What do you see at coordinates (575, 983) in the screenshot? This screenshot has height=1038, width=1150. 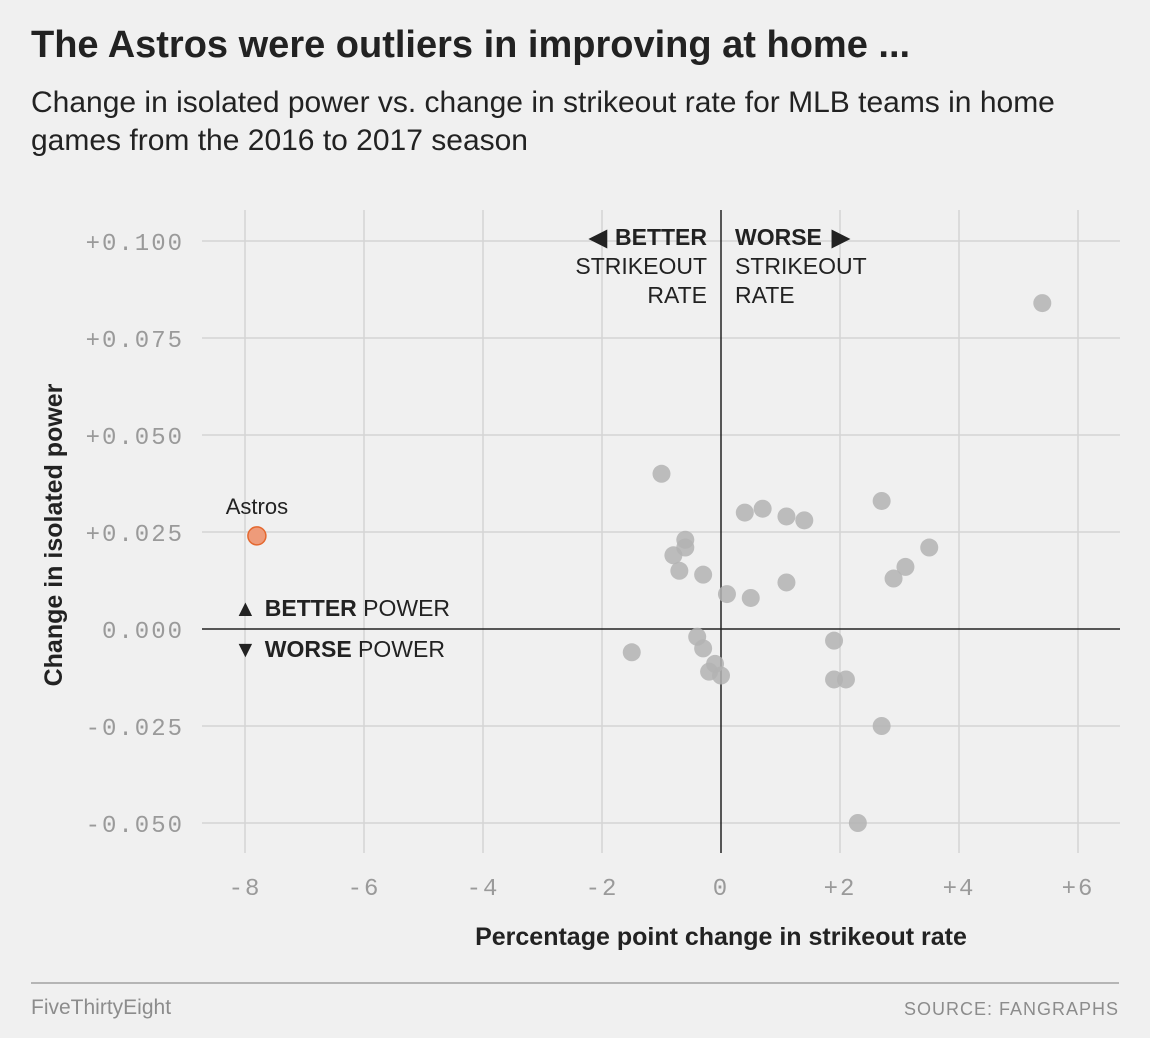 I see `footer-divider` at bounding box center [575, 983].